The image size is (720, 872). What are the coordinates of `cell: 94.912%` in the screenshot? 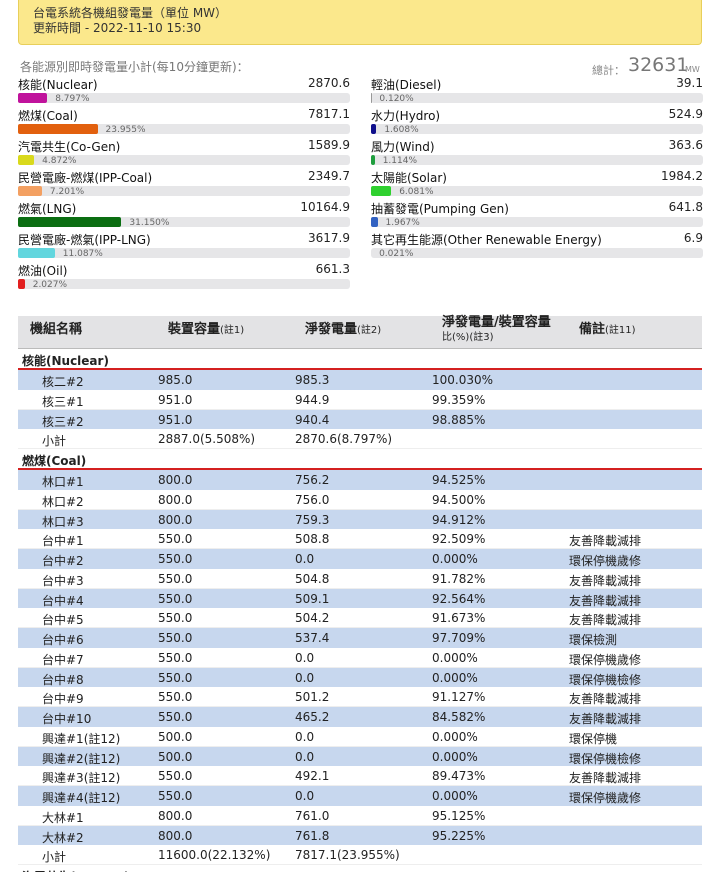 It's located at (459, 519).